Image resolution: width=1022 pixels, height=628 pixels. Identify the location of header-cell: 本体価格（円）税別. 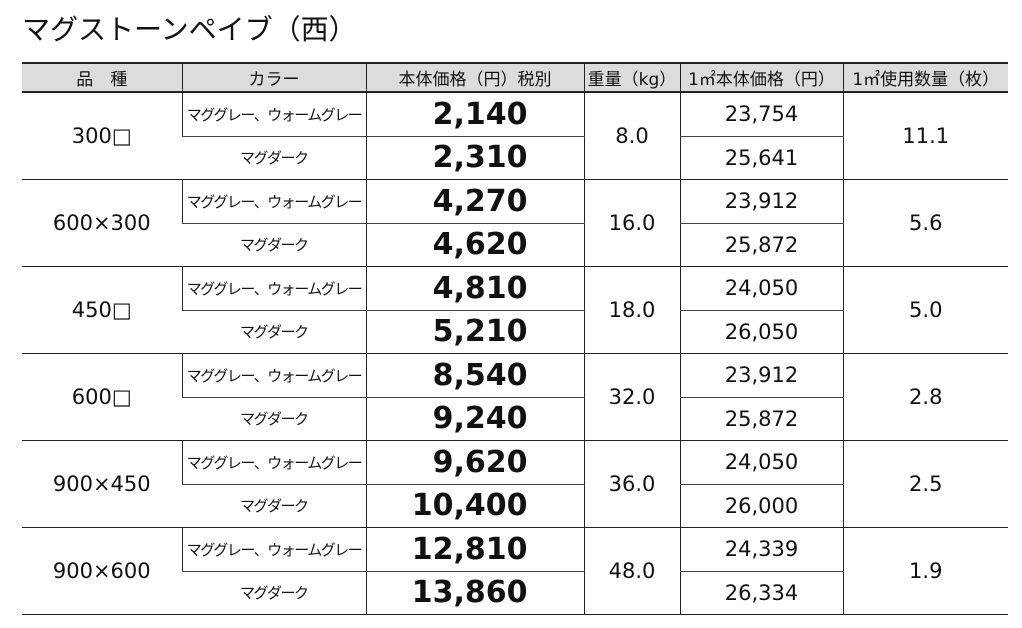
(474, 77).